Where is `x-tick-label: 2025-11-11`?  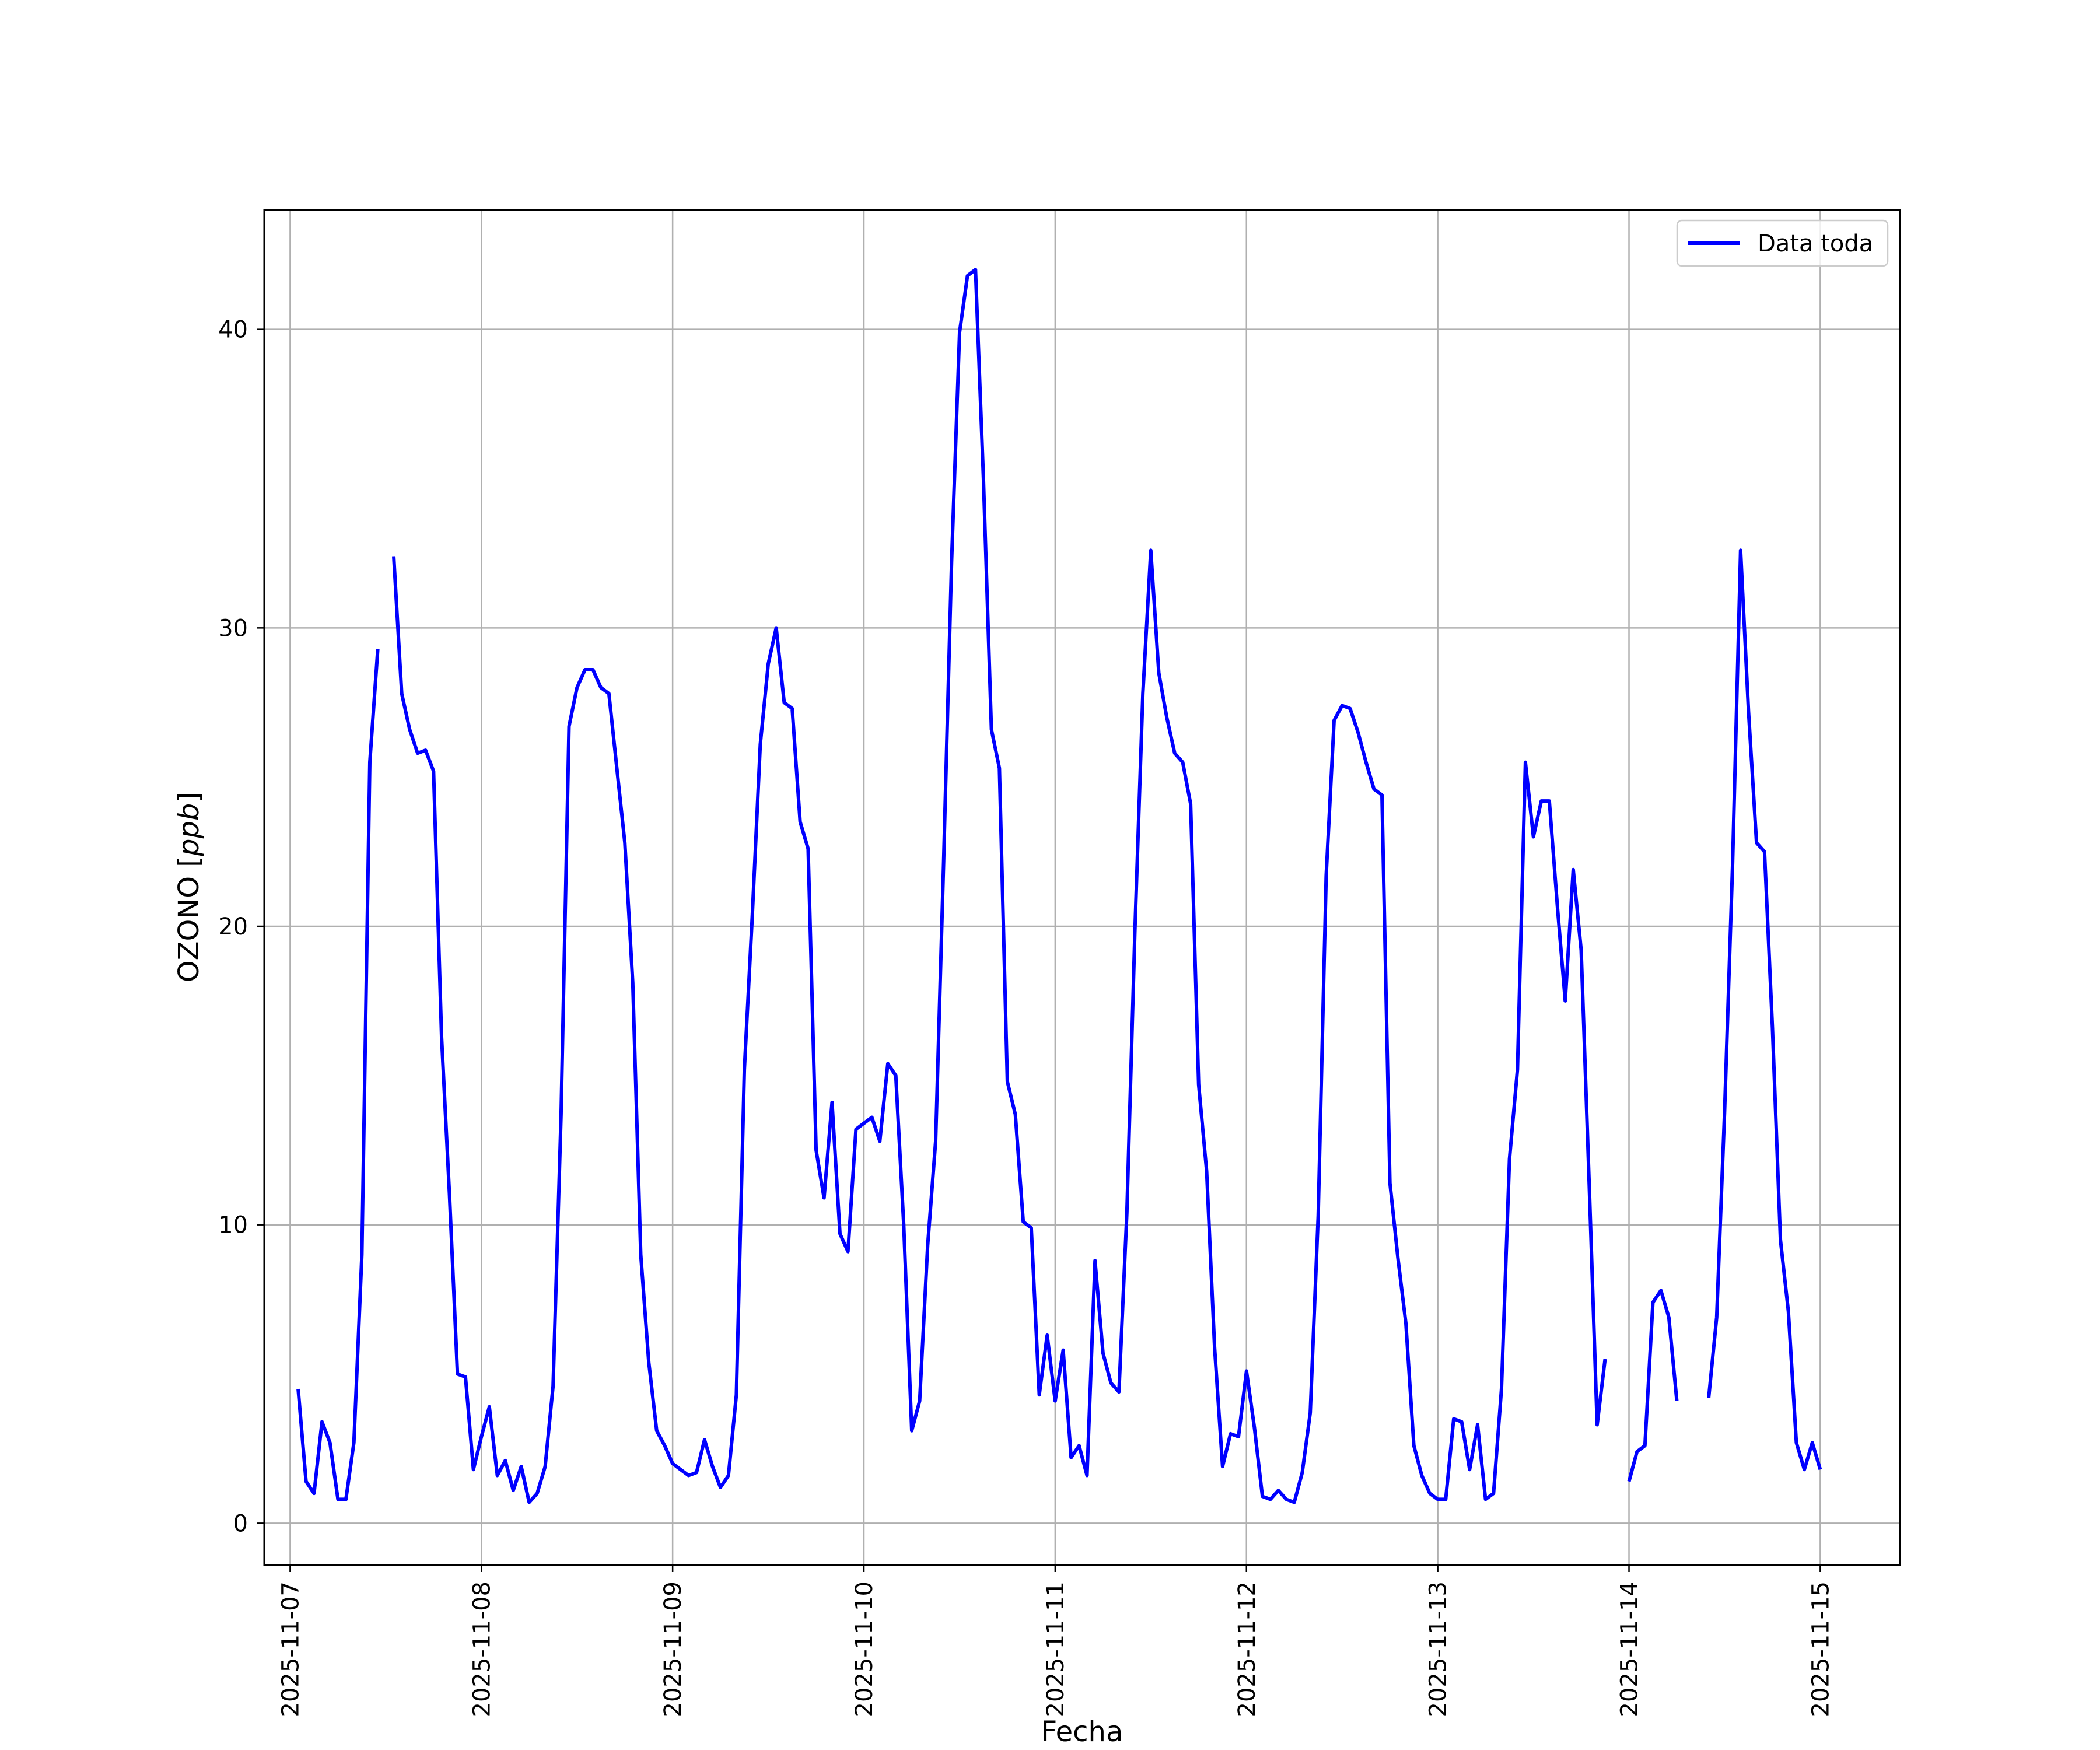
x-tick-label: 2025-11-11 is located at coordinates (1055, 1649).